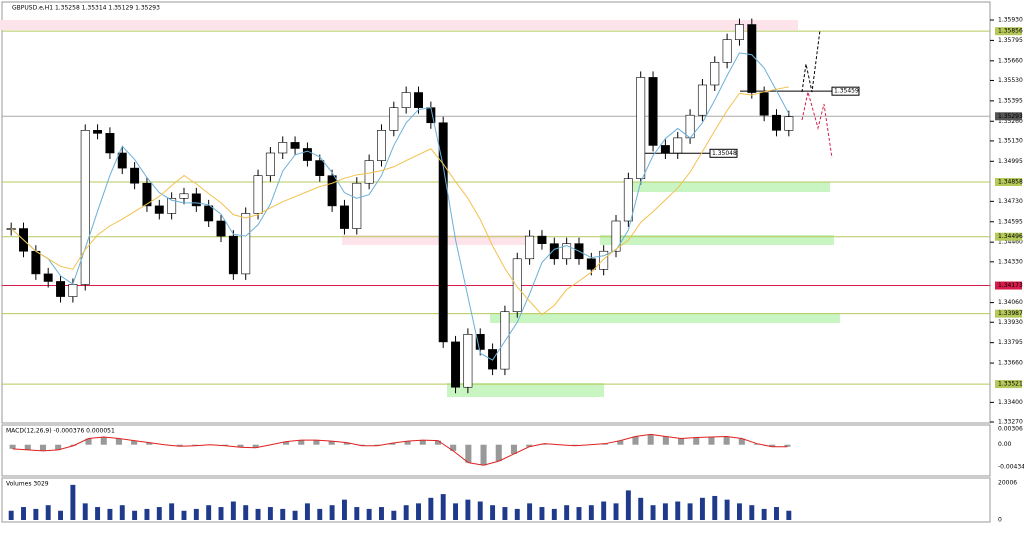 The image size is (1024, 537). I want to click on price-label: 1.35795, so click(1010, 40).